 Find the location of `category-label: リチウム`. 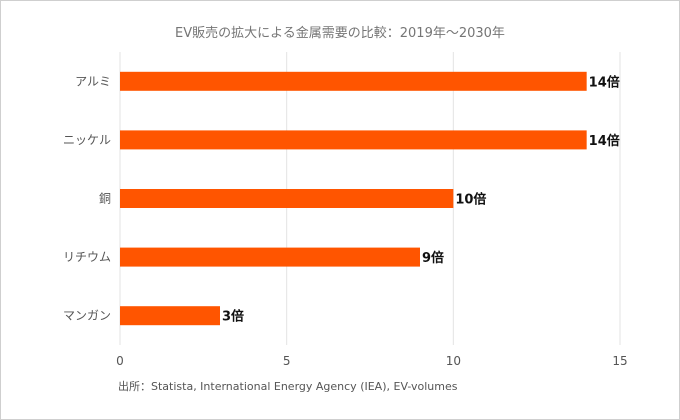

category-label: リチウム is located at coordinates (87, 257).